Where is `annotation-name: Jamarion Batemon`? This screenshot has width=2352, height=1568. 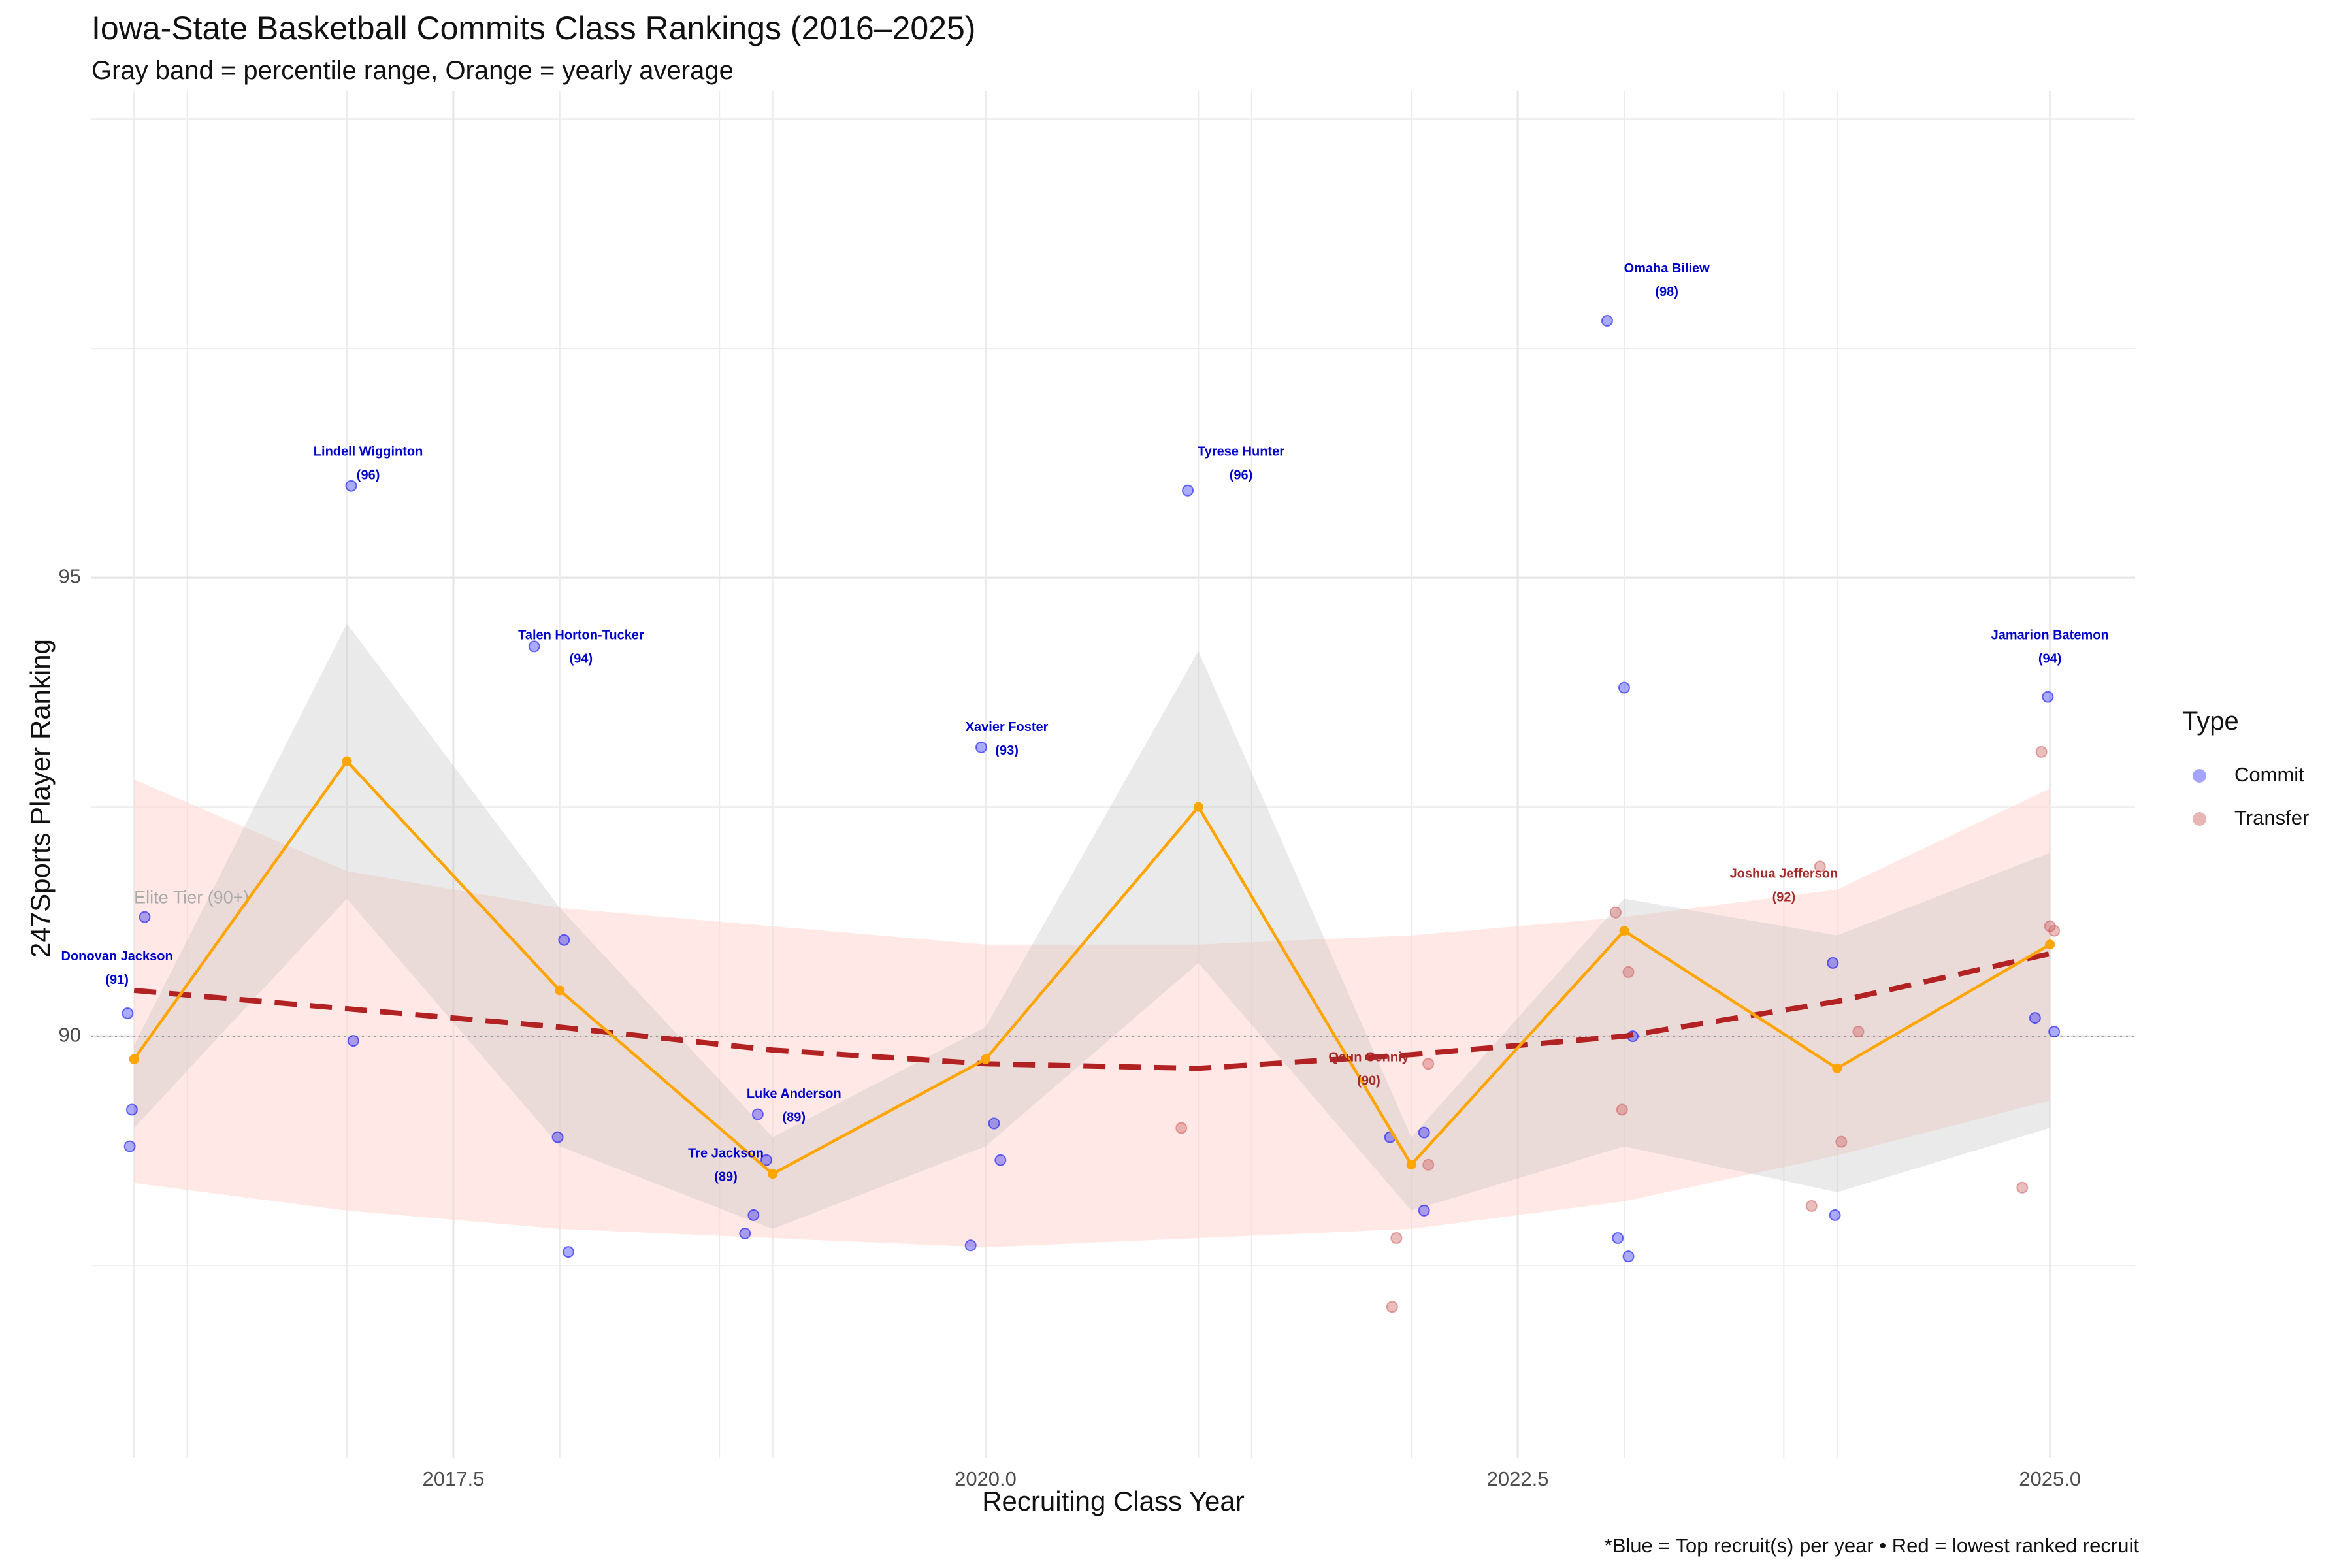 annotation-name: Jamarion Batemon is located at coordinates (2050, 635).